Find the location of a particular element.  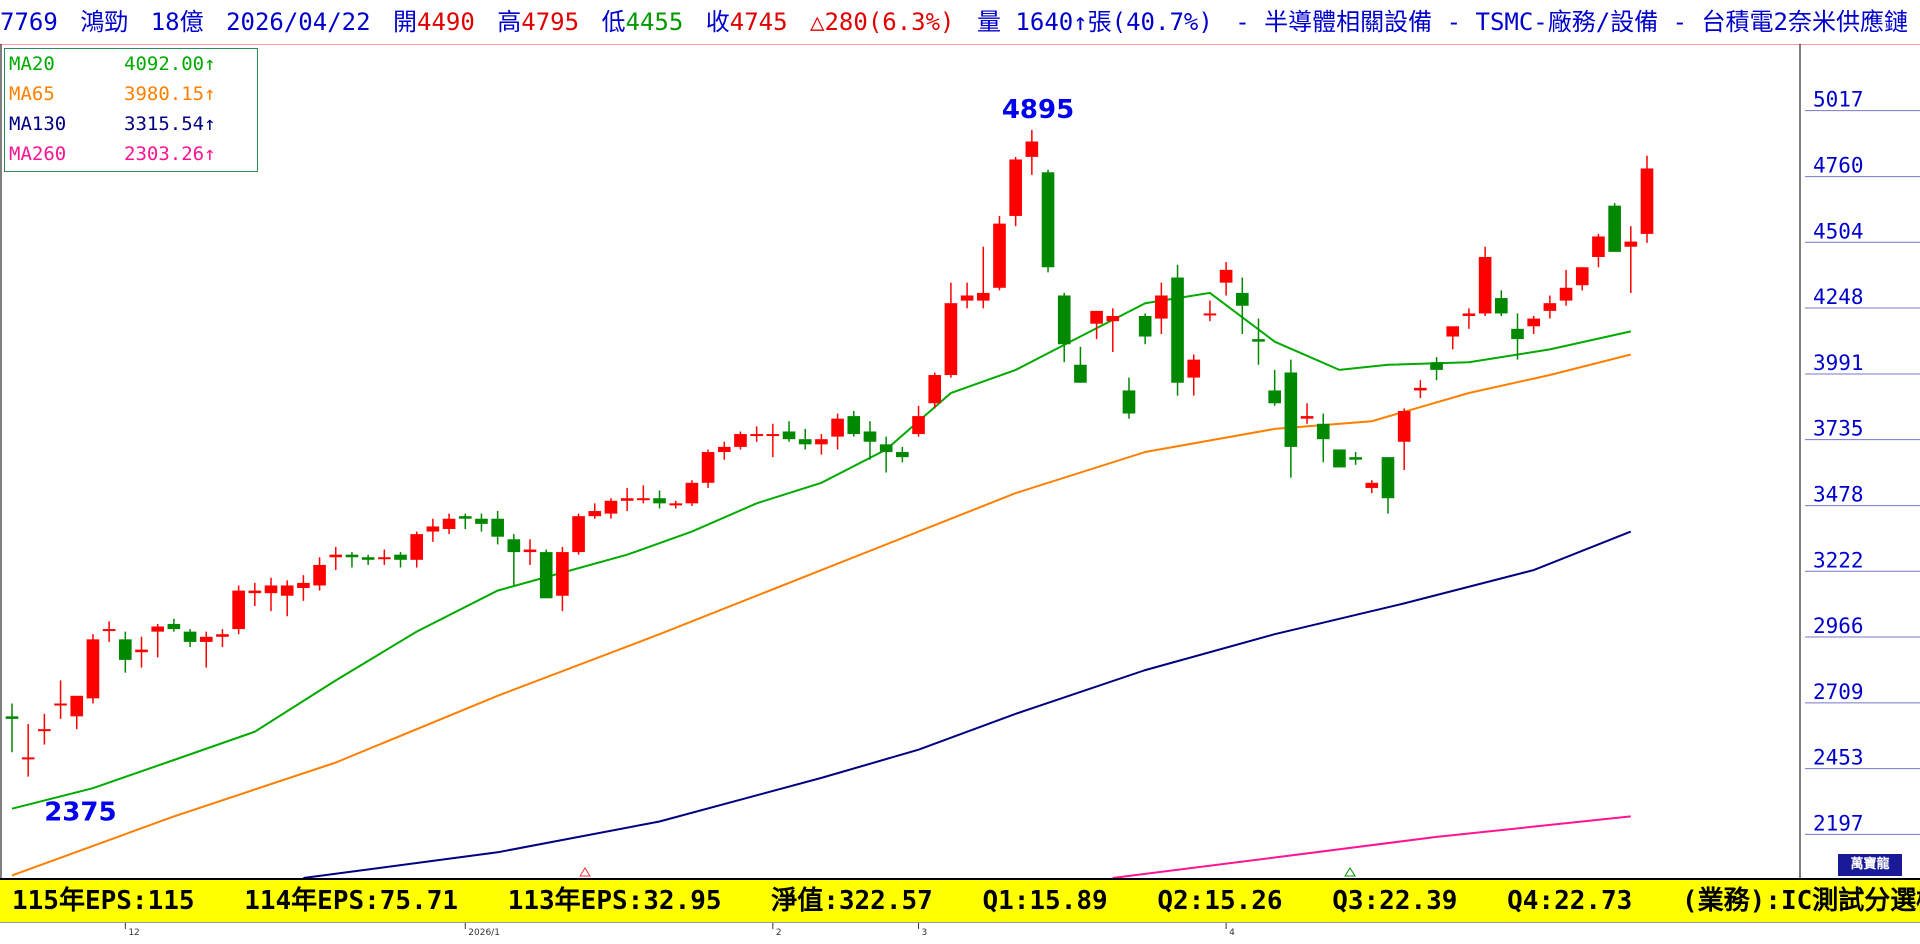

high-value: 4795 is located at coordinates (550, 22).